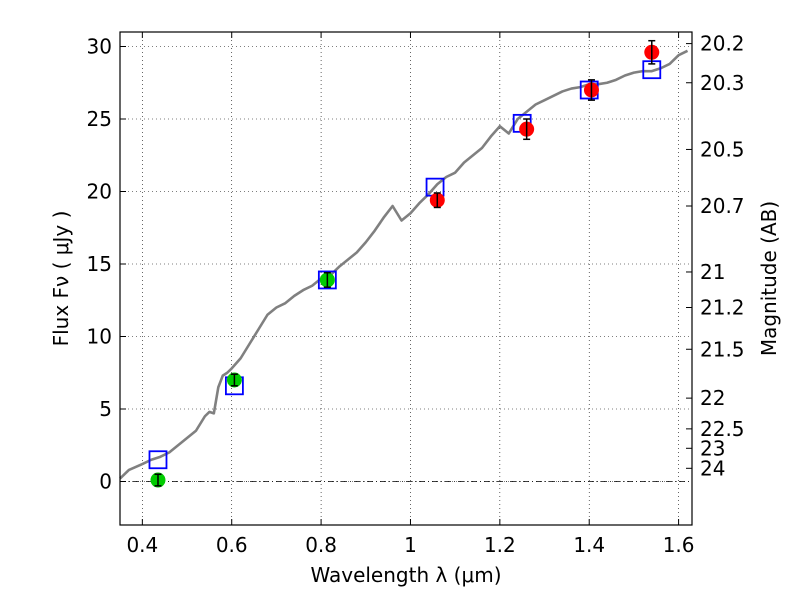 The image size is (800, 600). Describe the element at coordinates (500, 545) in the screenshot. I see `x-tick-label: 1.2` at that location.